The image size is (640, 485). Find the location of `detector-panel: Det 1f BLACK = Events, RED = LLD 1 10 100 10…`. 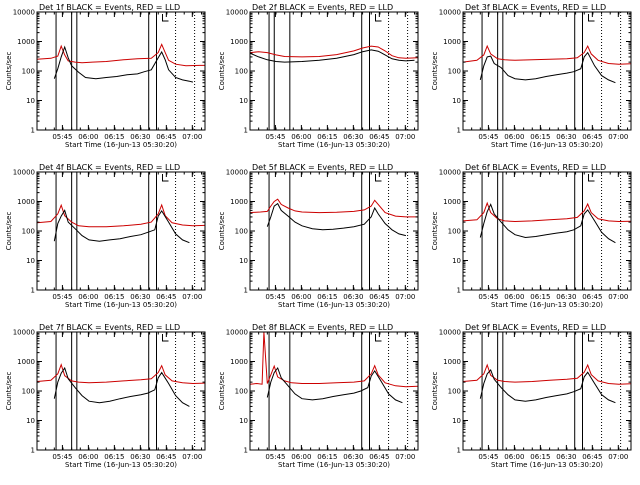

detector-panel: Det 1f BLACK = Events, RED = LLD 1 10 100 10… is located at coordinates (105, 76).